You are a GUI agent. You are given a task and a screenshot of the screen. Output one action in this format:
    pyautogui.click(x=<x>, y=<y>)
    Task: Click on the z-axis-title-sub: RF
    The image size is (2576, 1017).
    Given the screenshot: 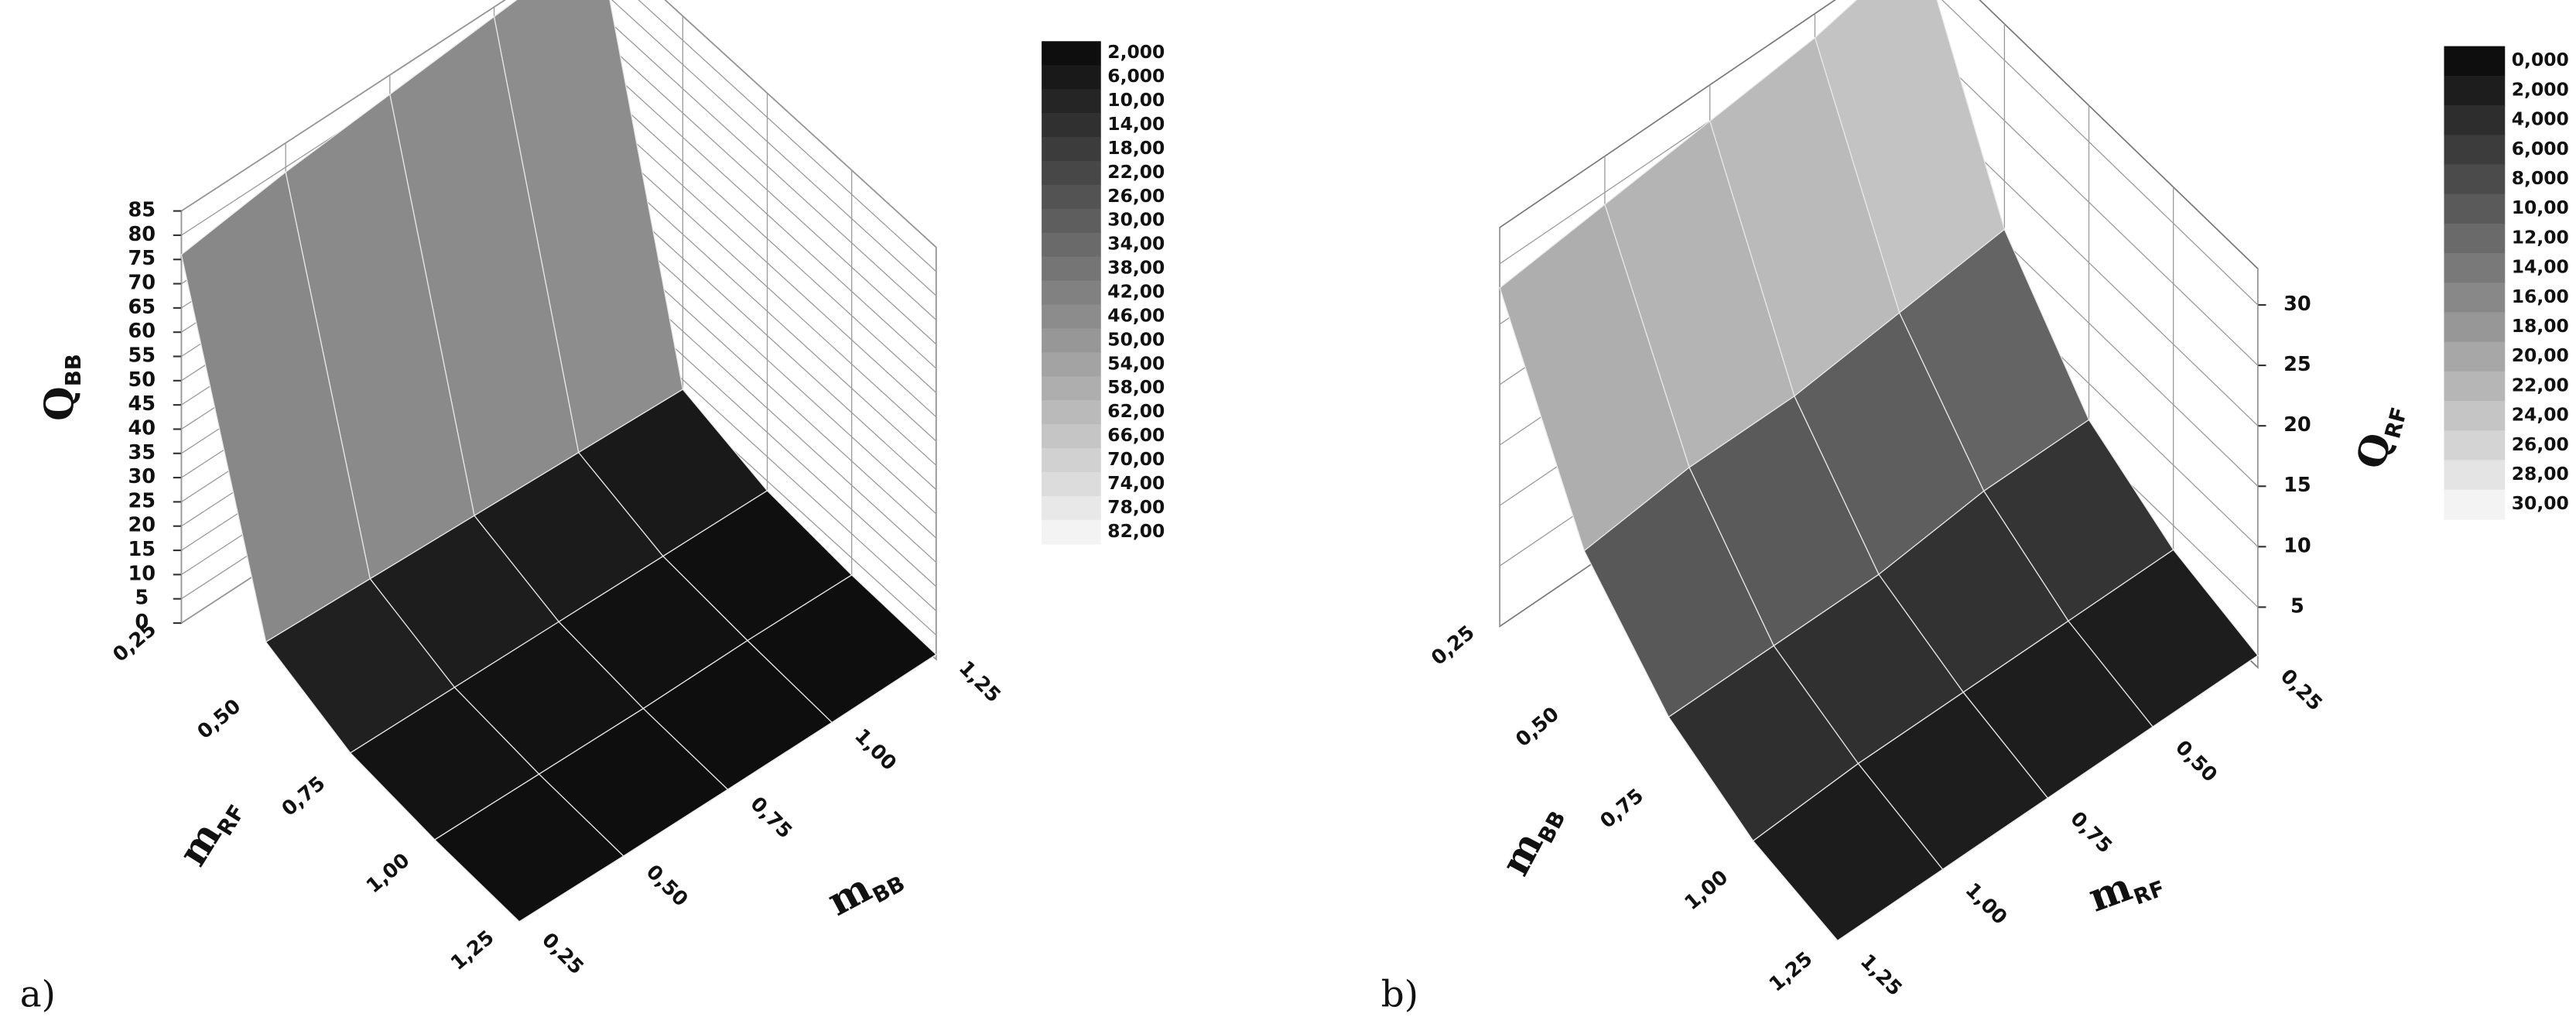 What is the action you would take?
    pyautogui.click(x=2395, y=423)
    